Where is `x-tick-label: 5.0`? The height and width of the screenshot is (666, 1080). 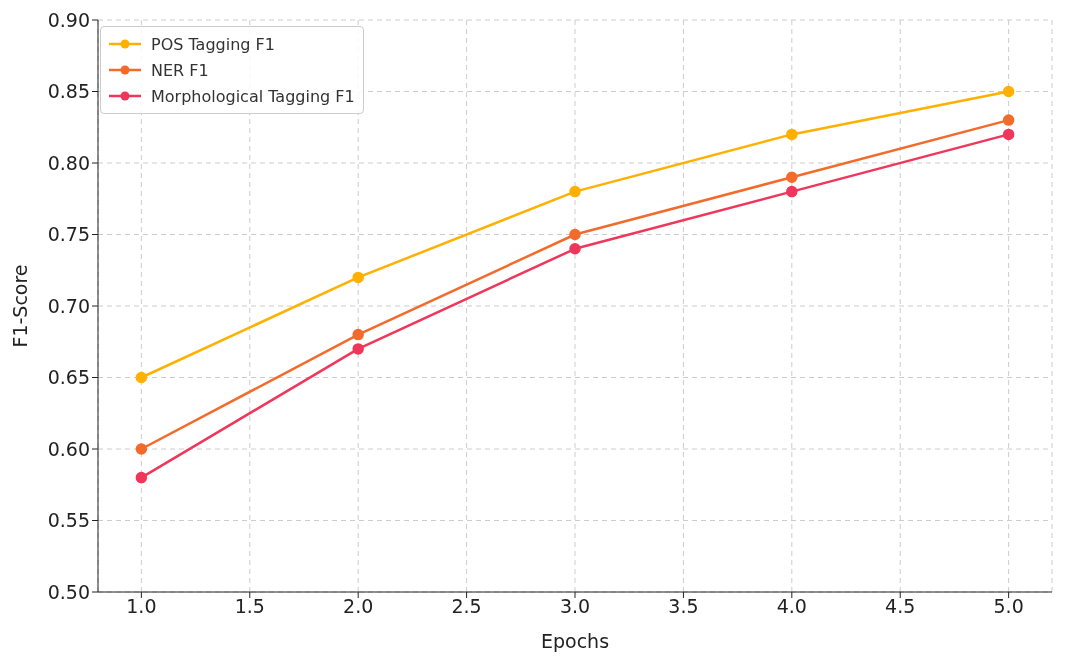
x-tick-label: 5.0 is located at coordinates (1008, 606).